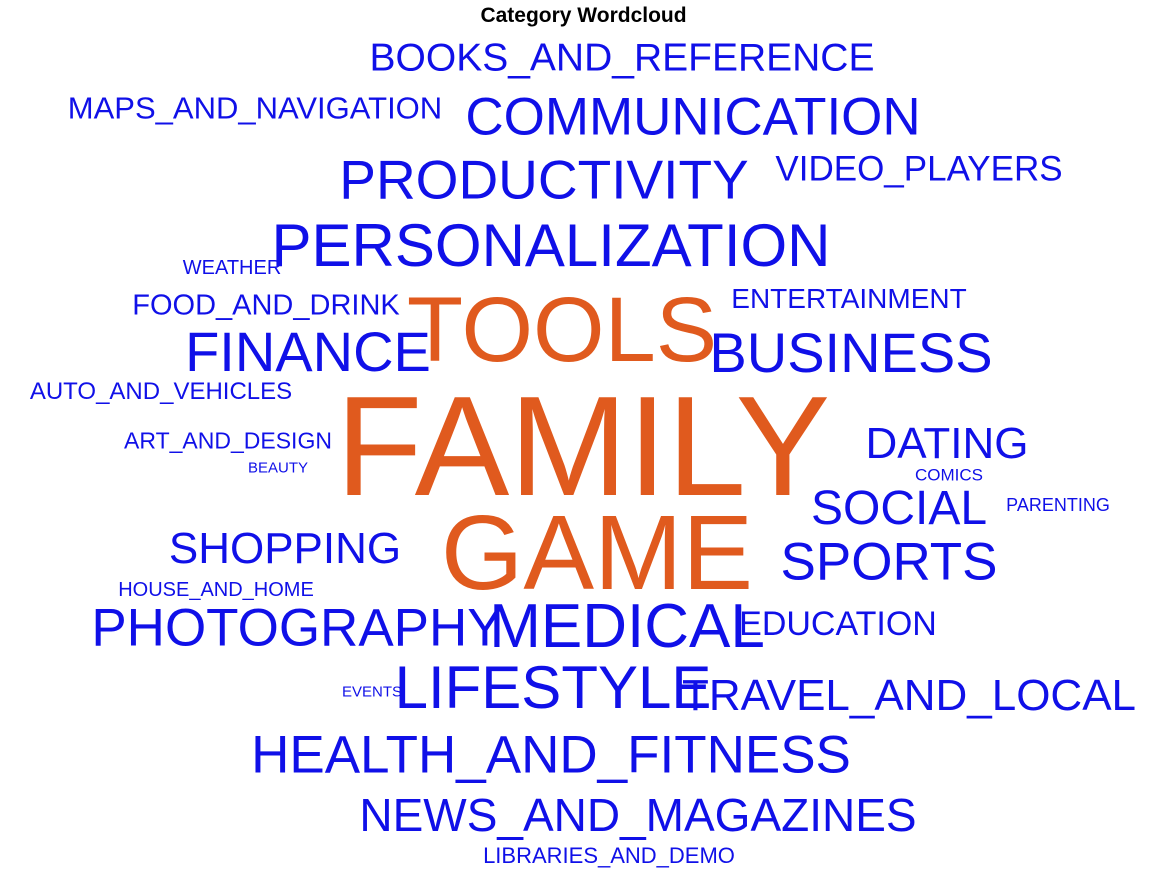  Describe the element at coordinates (838, 624) in the screenshot. I see `word-education: EDUCATION` at that location.